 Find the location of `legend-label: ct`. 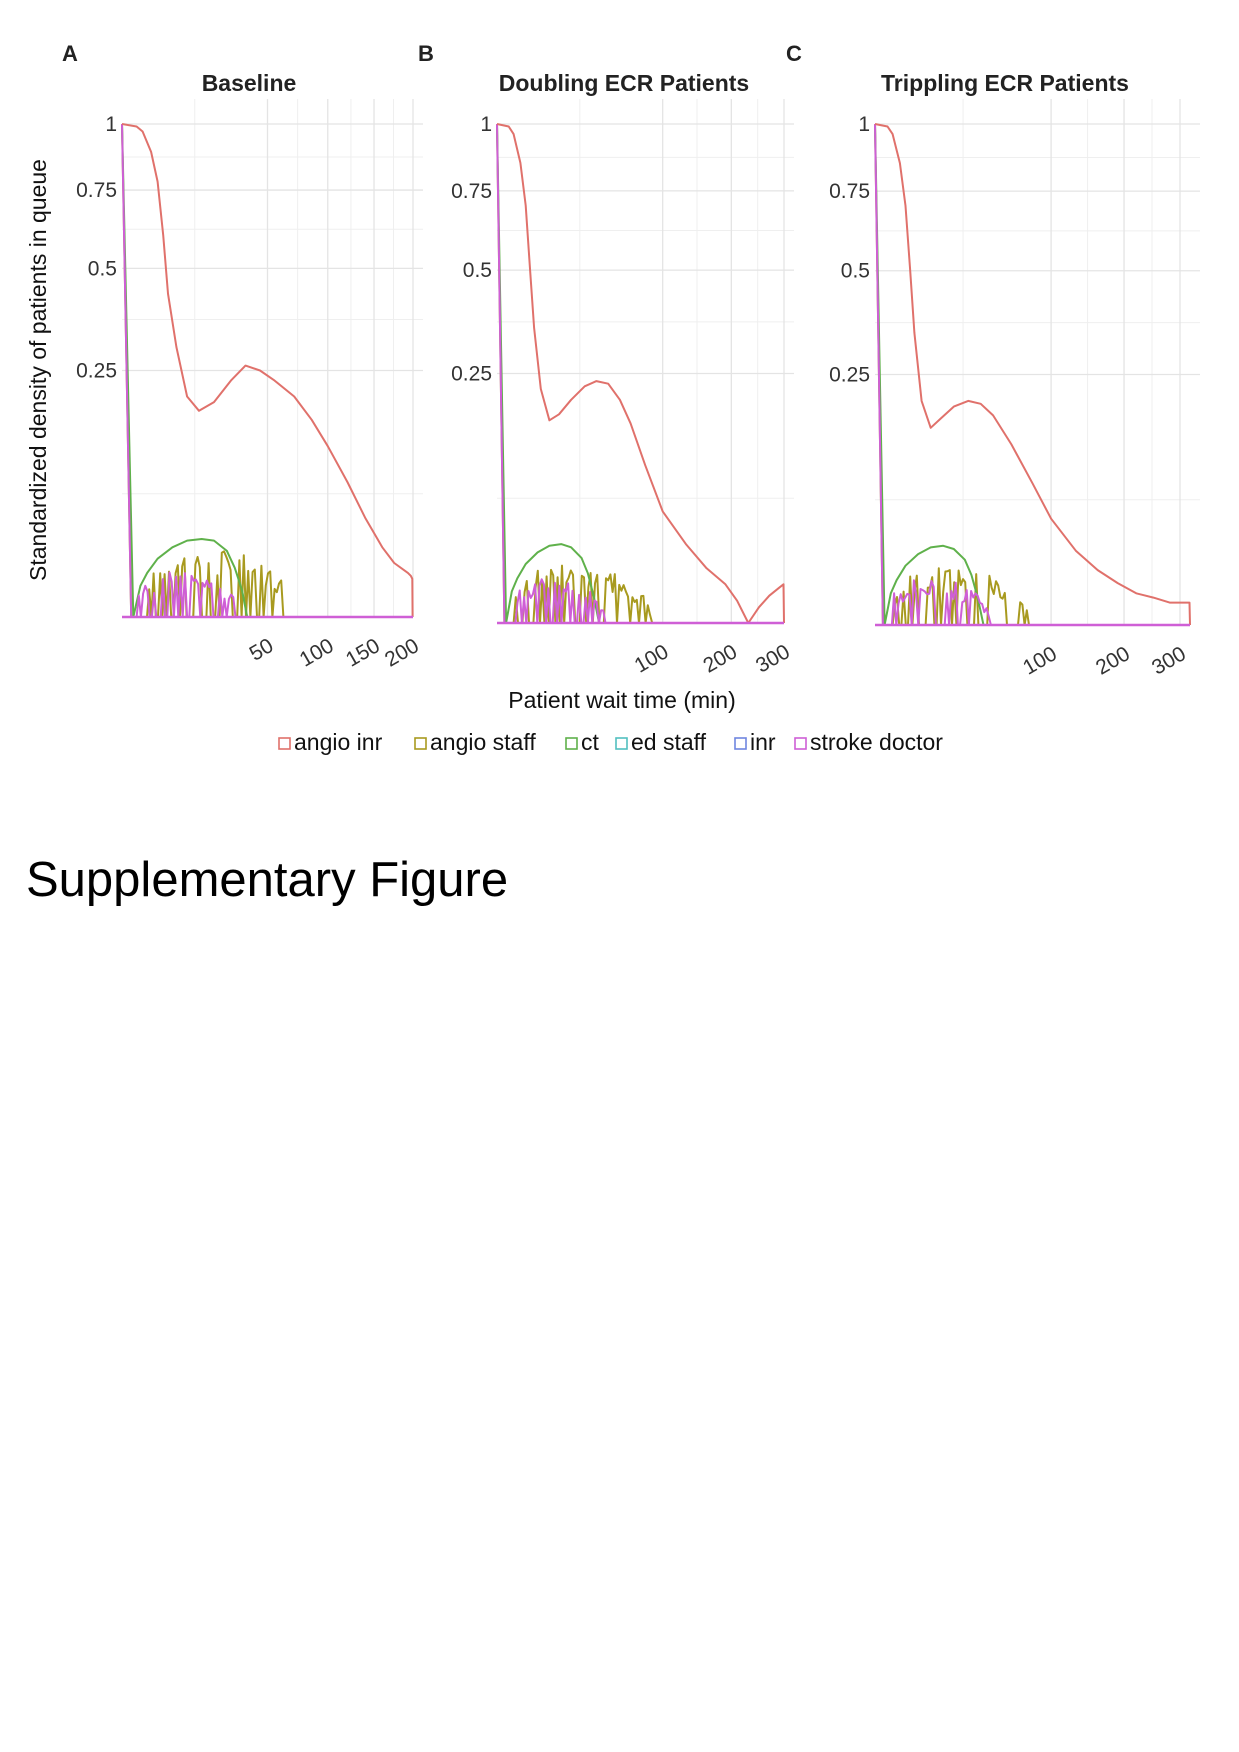

legend-label: ct is located at coordinates (590, 742).